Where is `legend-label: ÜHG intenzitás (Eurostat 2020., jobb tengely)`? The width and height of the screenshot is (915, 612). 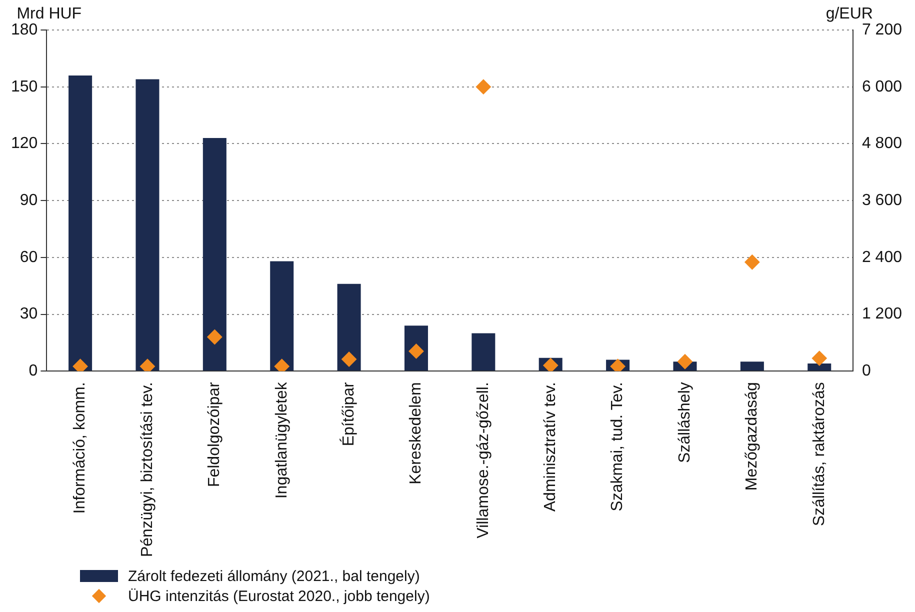 legend-label: ÜHG intenzitás (Eurostat 2020., jobb tengely) is located at coordinates (279, 596).